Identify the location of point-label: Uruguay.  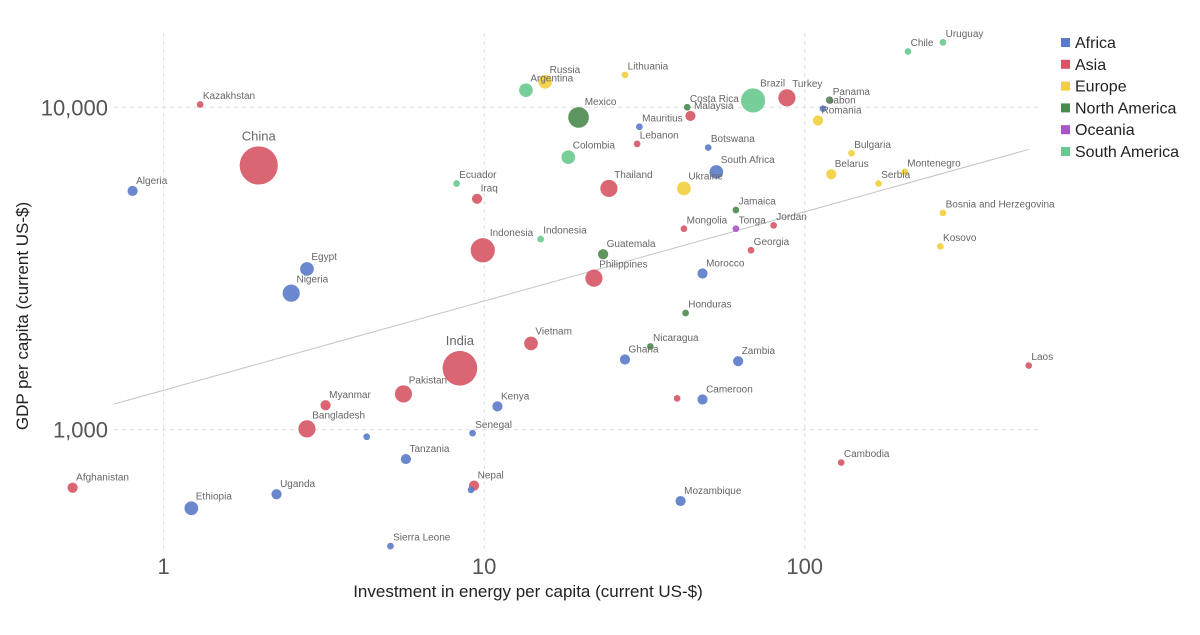
(965, 34).